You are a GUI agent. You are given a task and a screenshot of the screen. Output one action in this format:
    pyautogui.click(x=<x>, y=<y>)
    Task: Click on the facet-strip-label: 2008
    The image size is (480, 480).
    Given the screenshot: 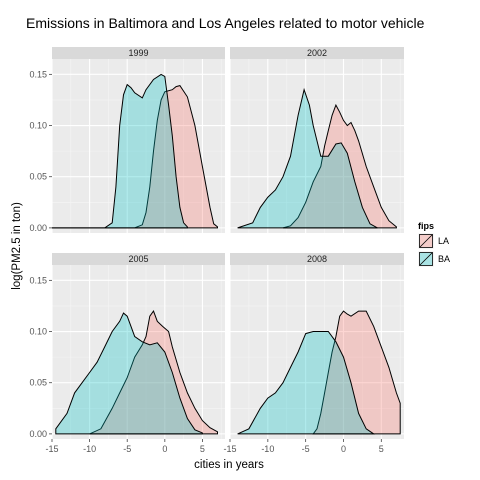 What is the action you would take?
    pyautogui.click(x=317, y=259)
    